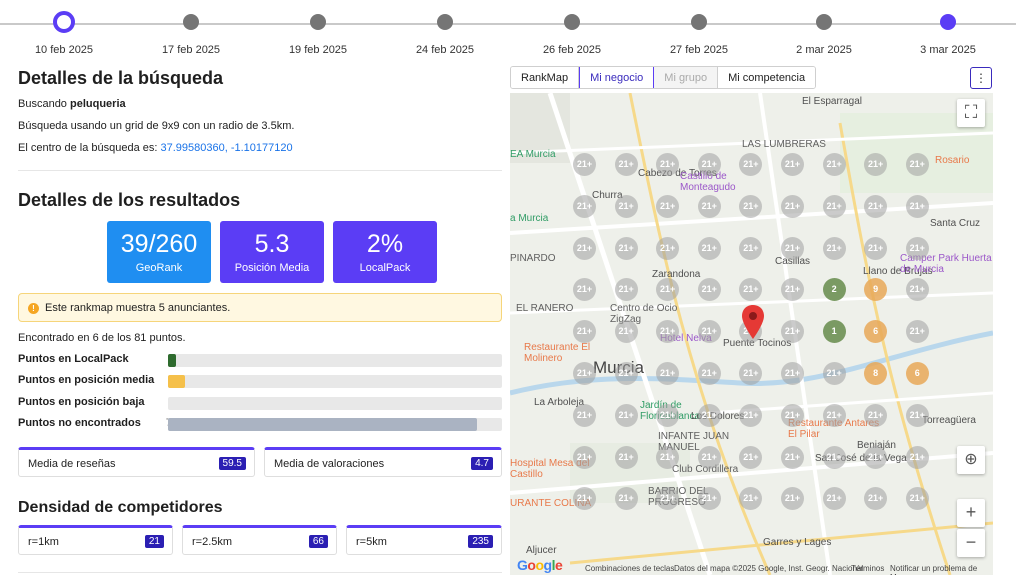 This screenshot has width=1024, height=583. Describe the element at coordinates (876, 373) in the screenshot. I see `grid-point: 8` at that location.